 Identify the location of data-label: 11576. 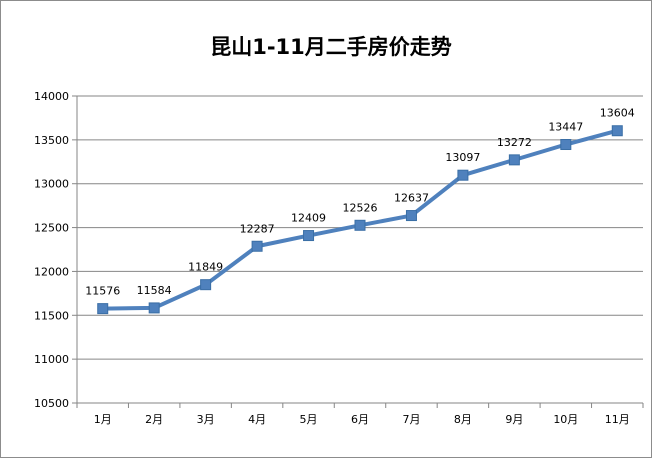
(102, 291).